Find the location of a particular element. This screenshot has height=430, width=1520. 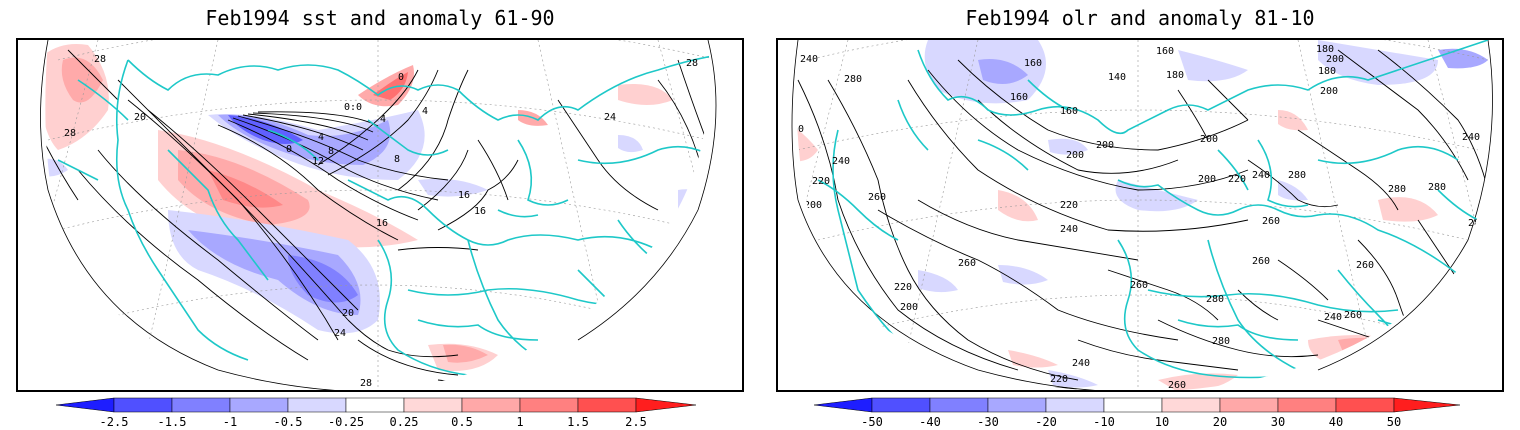

sst-colorbar-tick: 0.5 is located at coordinates (462, 422).